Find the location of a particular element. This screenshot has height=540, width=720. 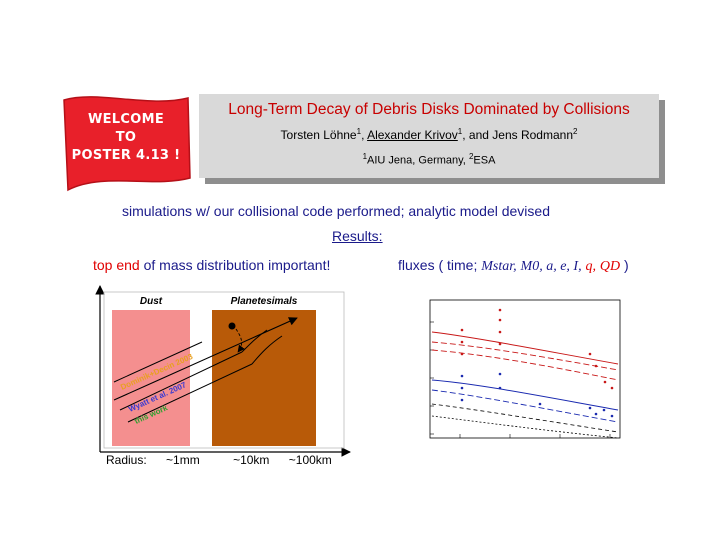

top-end-statement: top end of mass distribution important! is located at coordinates (211, 265).